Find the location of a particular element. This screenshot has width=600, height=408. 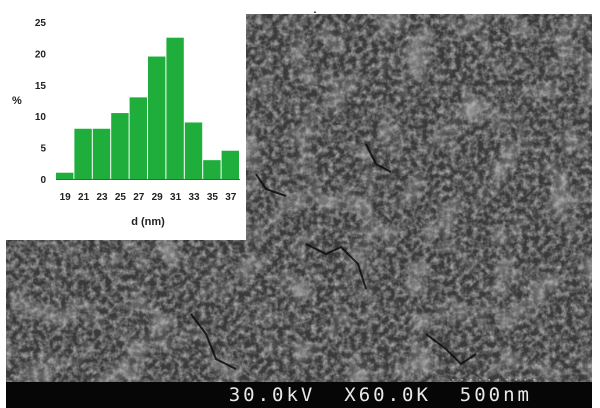

sem-info-text: 30.0kV X60.0K 500nm is located at coordinates (380, 395).